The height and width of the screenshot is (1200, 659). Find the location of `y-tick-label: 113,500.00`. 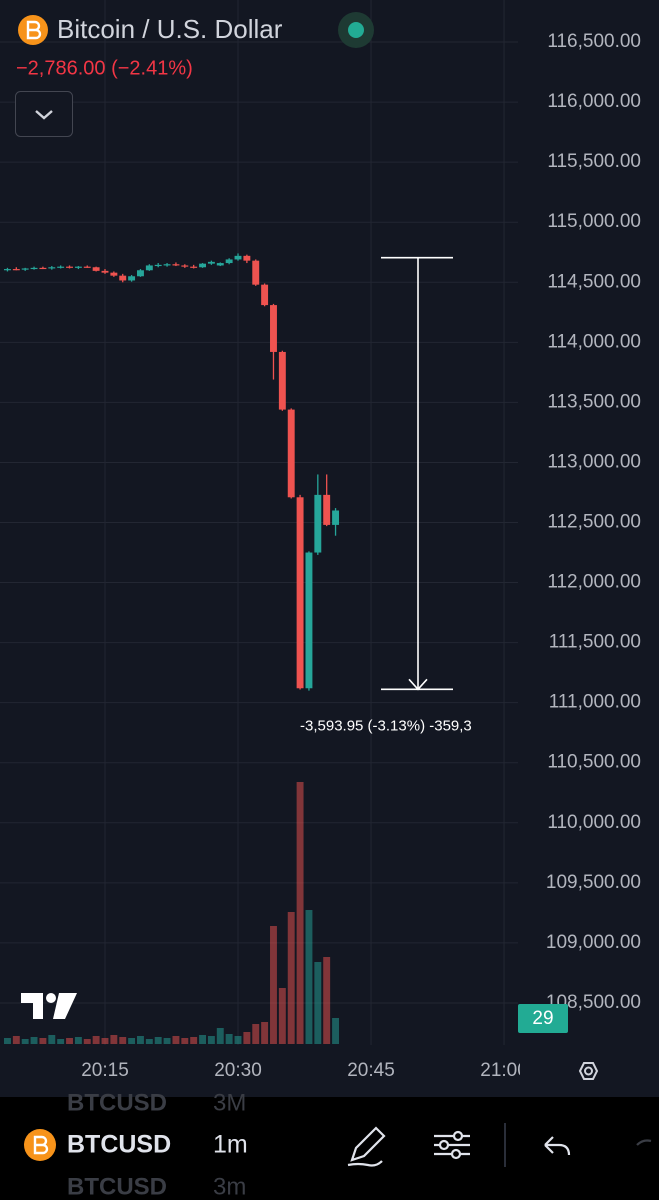

y-tick-label: 113,500.00 is located at coordinates (594, 401).